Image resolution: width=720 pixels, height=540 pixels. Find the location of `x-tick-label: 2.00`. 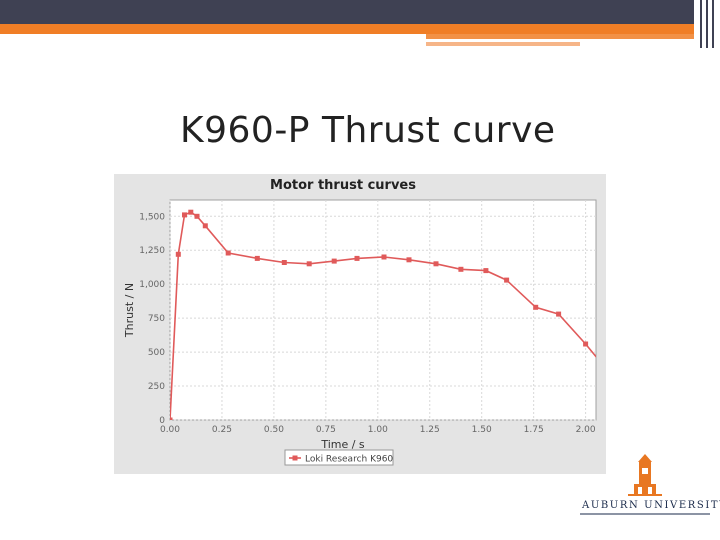

x-tick-label: 2.00 is located at coordinates (586, 430).